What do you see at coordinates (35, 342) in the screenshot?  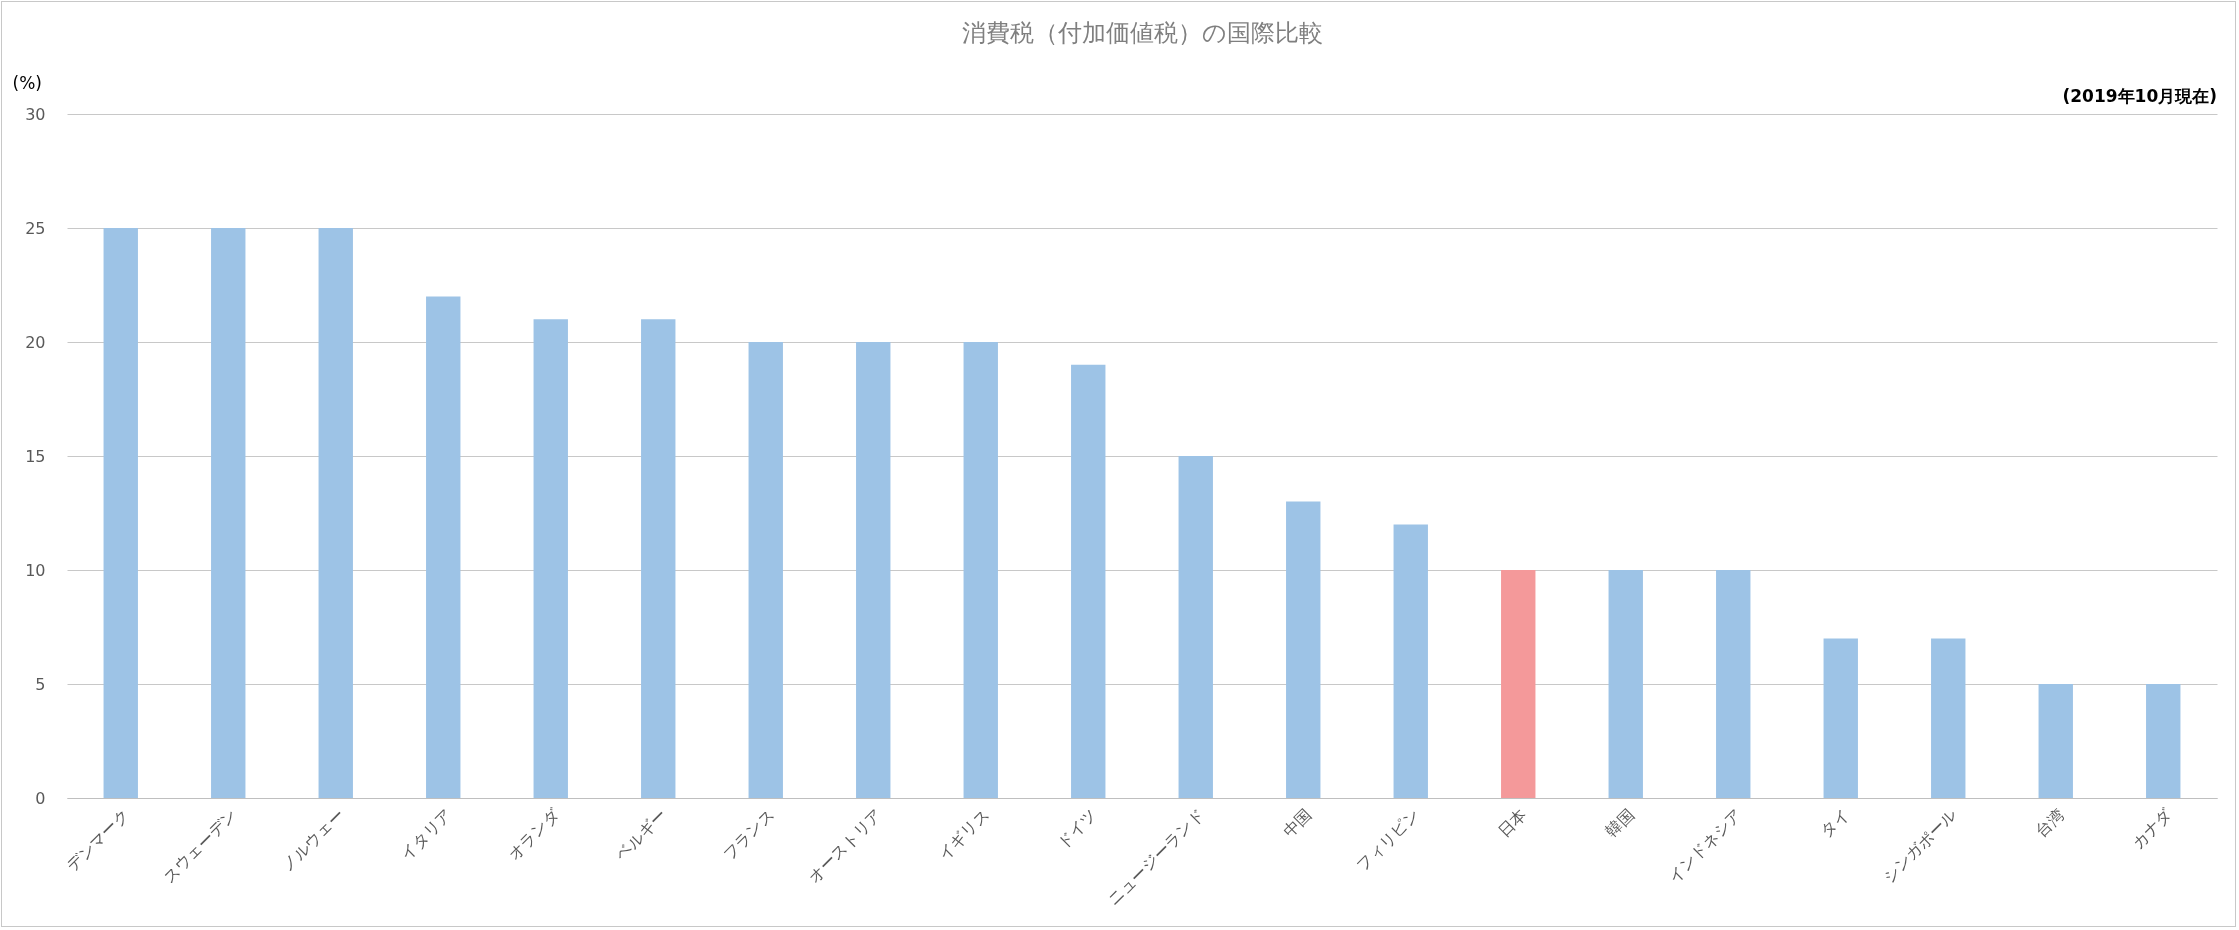 I see `y-tick-label: 20` at bounding box center [35, 342].